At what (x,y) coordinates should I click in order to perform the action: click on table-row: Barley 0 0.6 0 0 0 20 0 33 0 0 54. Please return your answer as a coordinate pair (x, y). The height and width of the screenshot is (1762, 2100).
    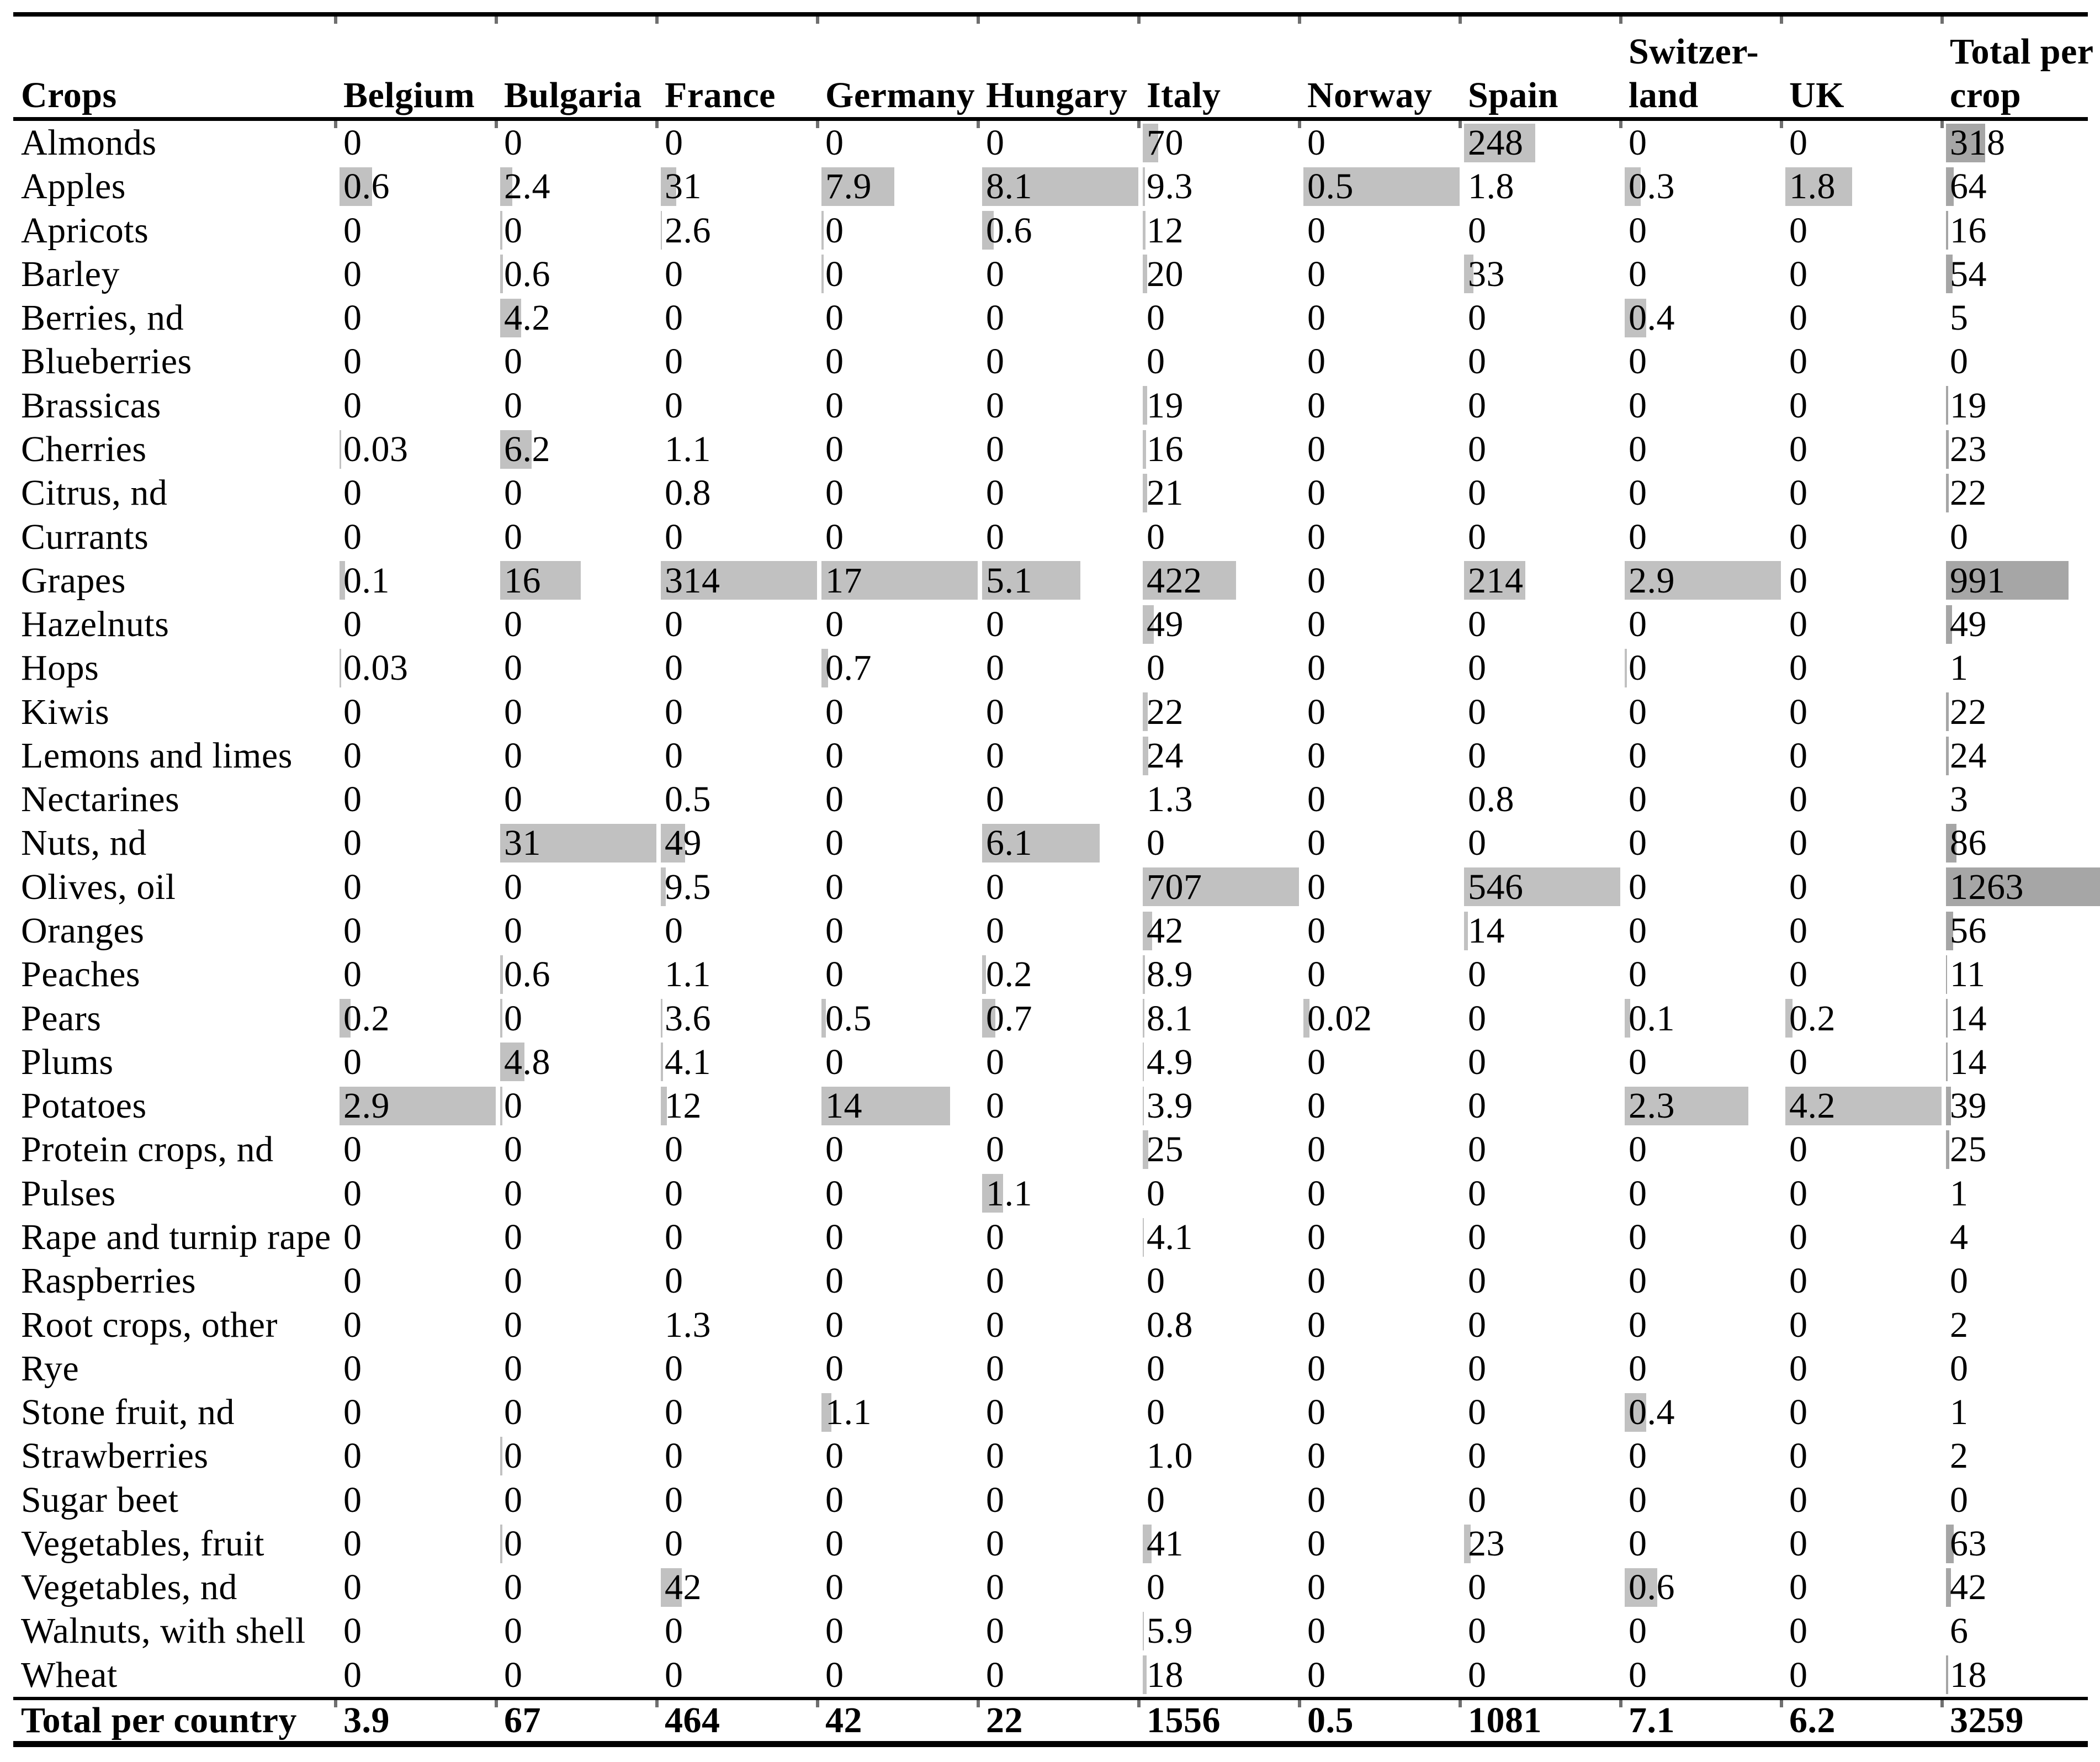
    Looking at the image, I should click on (1050, 274).